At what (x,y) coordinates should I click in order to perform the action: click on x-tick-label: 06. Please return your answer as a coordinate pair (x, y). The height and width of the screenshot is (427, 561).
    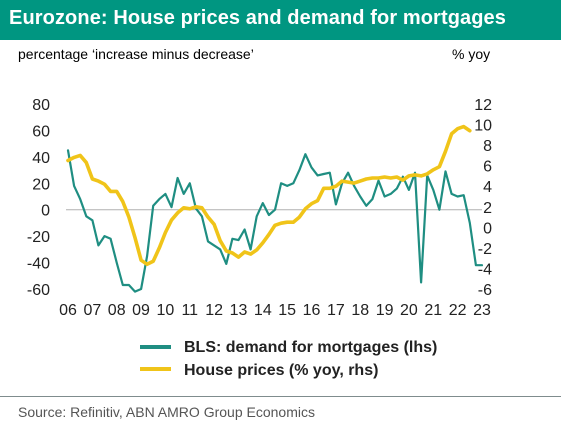
    Looking at the image, I should click on (68, 310).